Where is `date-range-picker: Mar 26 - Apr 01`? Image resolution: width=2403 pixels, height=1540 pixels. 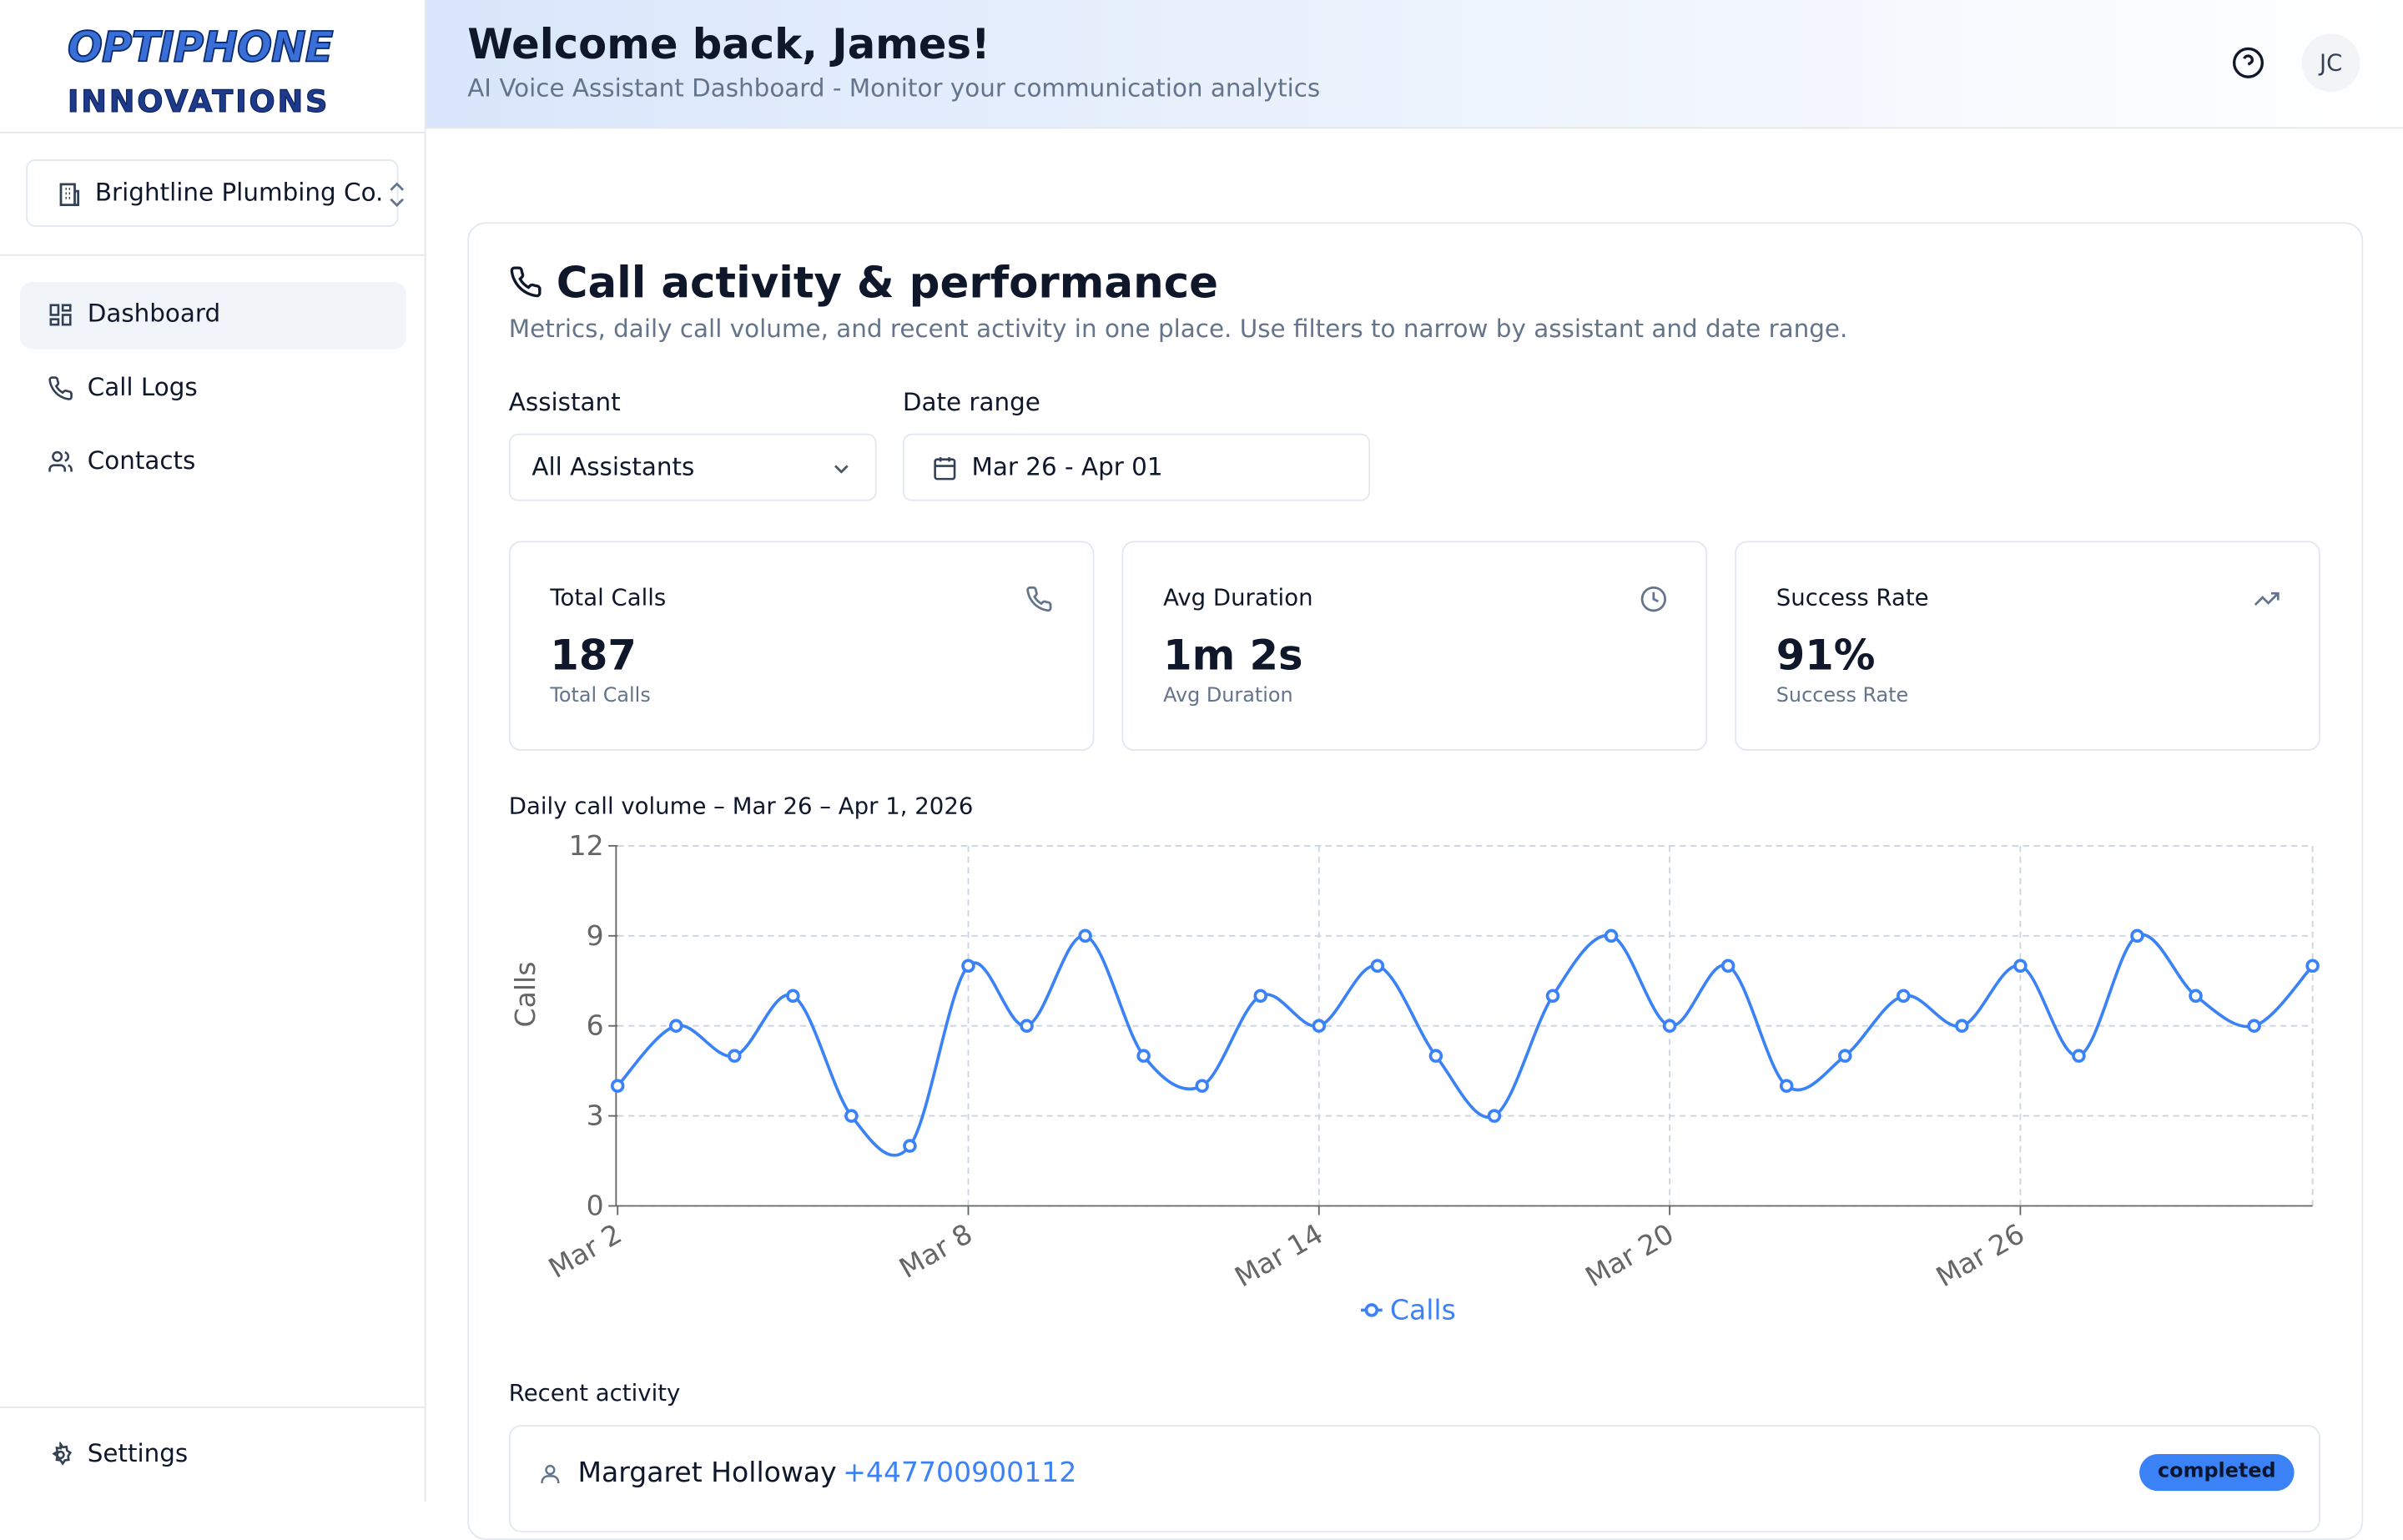
date-range-picker: Mar 26 - Apr 01 is located at coordinates (1136, 467).